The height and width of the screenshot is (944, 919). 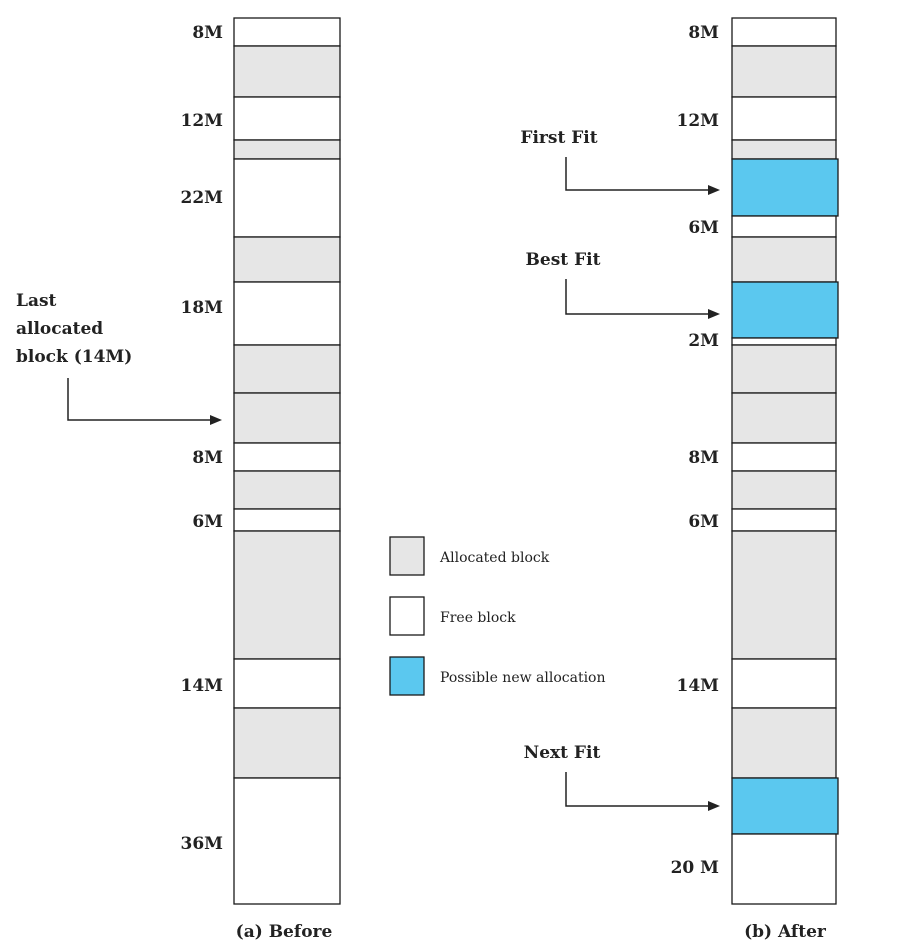 I want to click on after-block-9-allocated, so click(x=784, y=369).